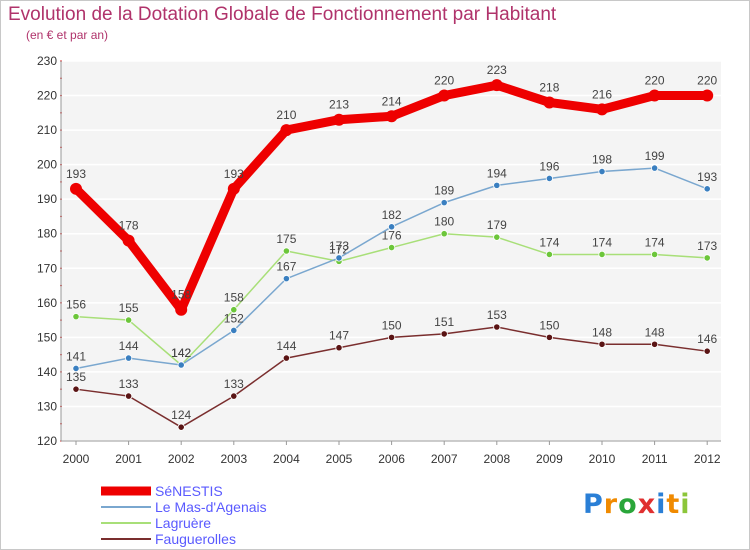  What do you see at coordinates (76, 305) in the screenshot?
I see `data-label: 156` at bounding box center [76, 305].